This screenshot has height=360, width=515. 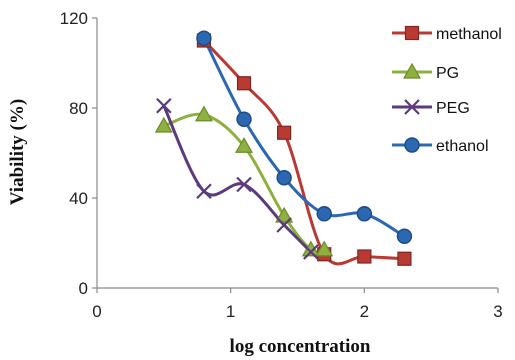 What do you see at coordinates (230, 311) in the screenshot?
I see `x-tick-label: 1` at bounding box center [230, 311].